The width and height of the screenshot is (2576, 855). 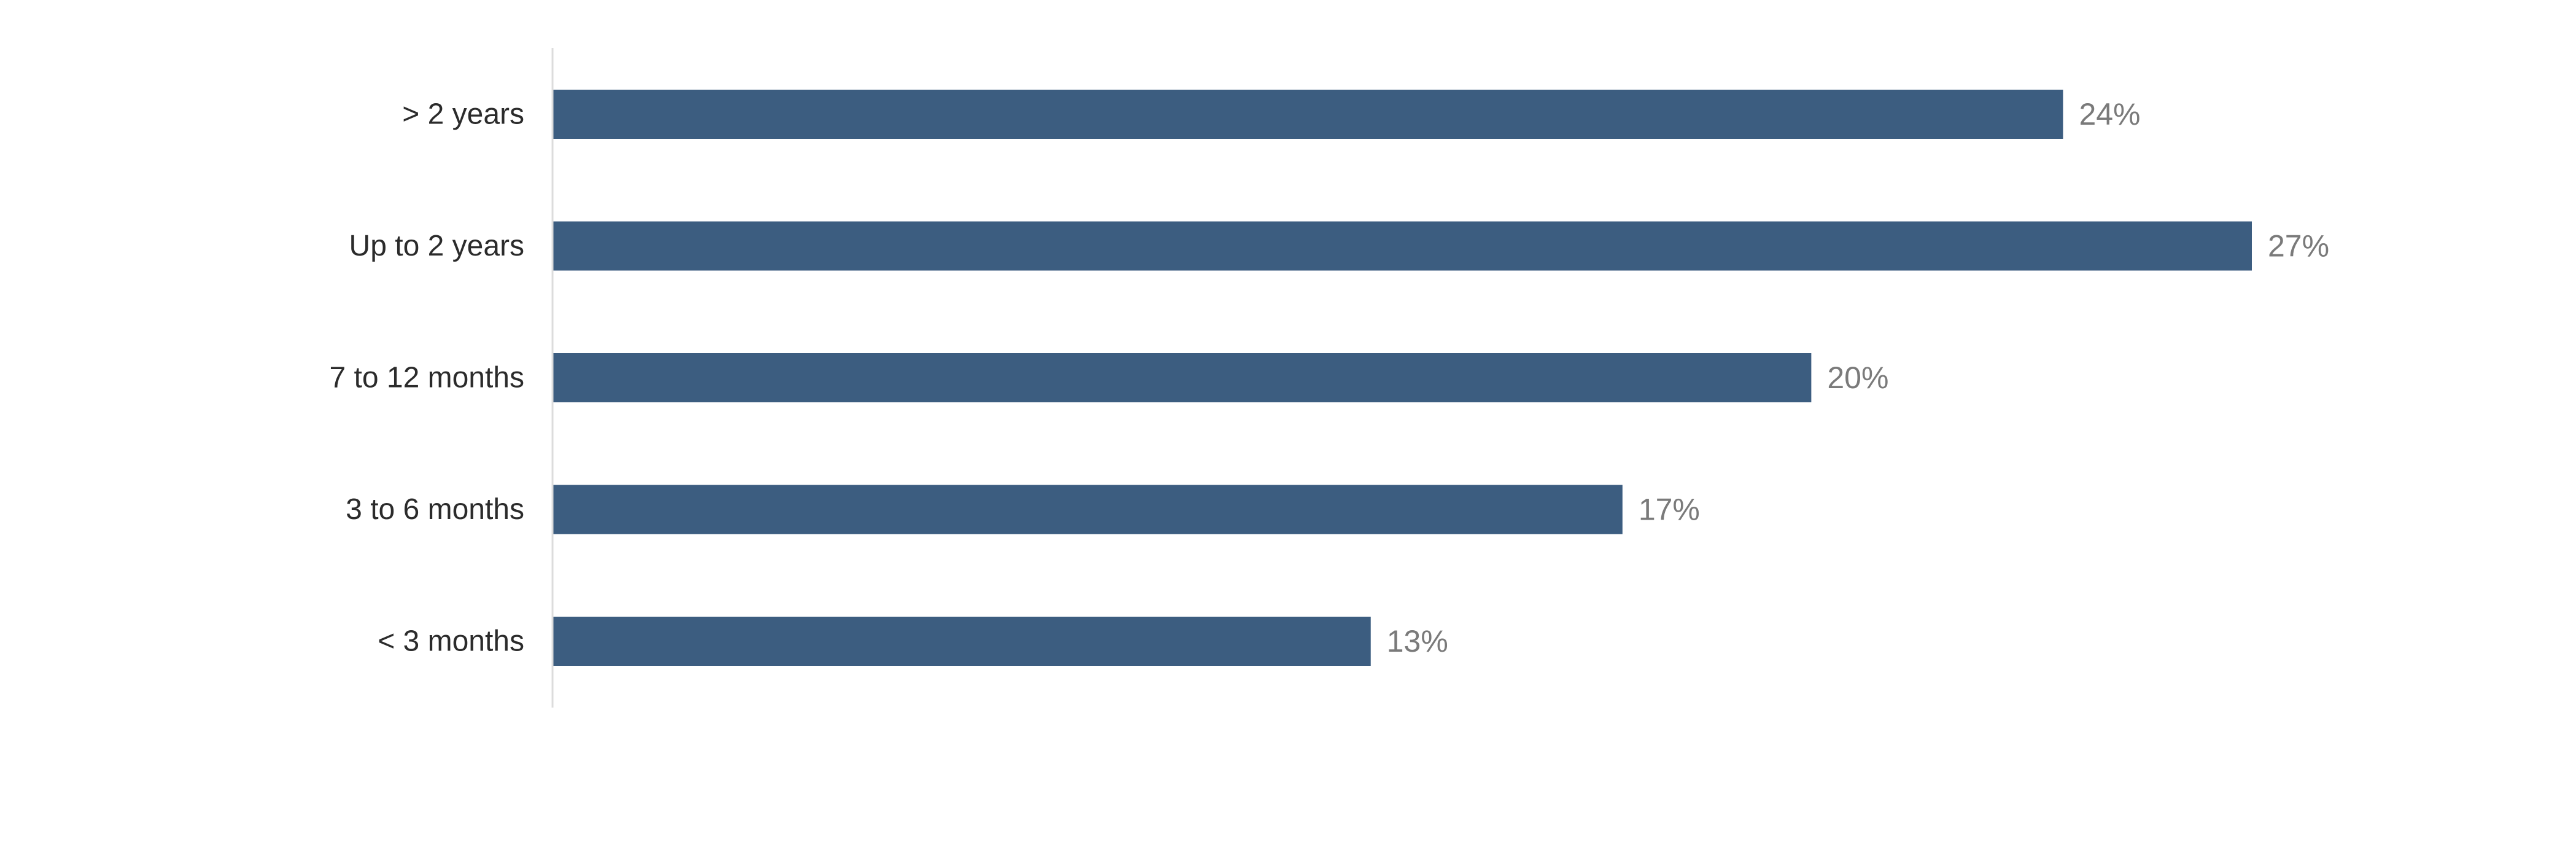 What do you see at coordinates (1669, 510) in the screenshot?
I see `value-label-3: 17%` at bounding box center [1669, 510].